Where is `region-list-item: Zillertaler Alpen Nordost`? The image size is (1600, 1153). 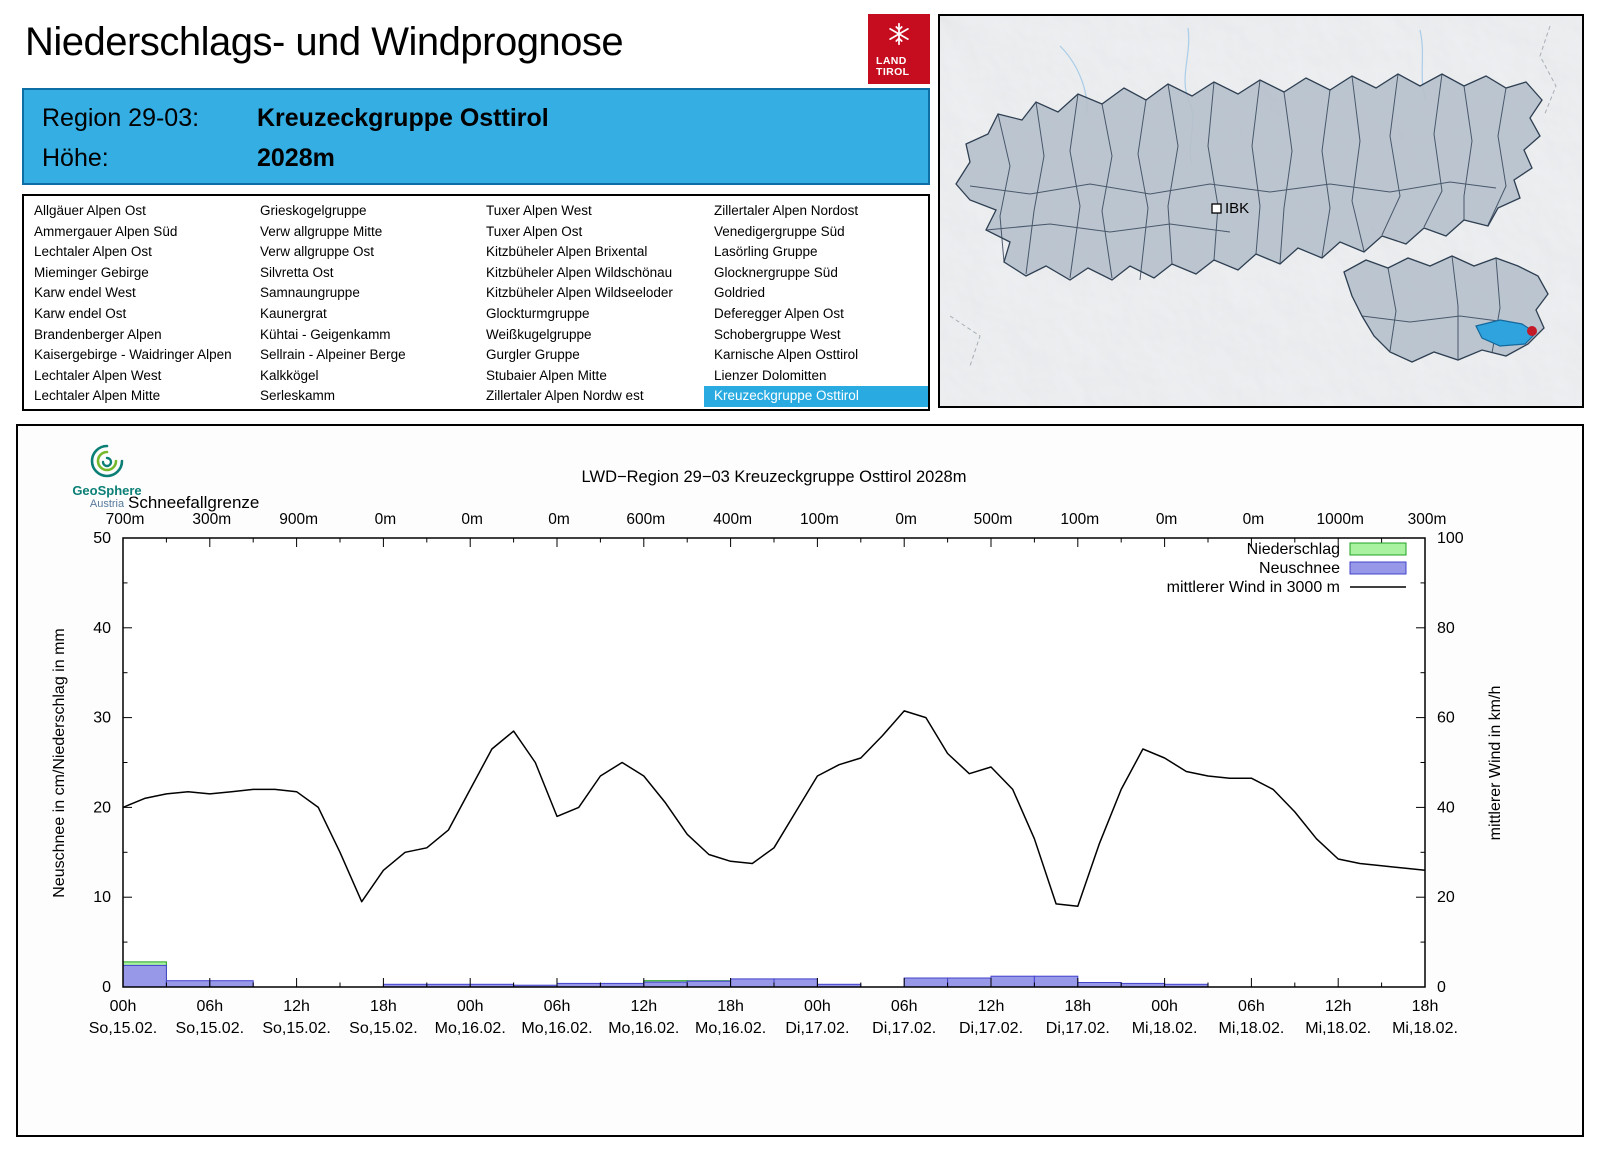
region-list-item: Zillertaler Alpen Nordost is located at coordinates (786, 210).